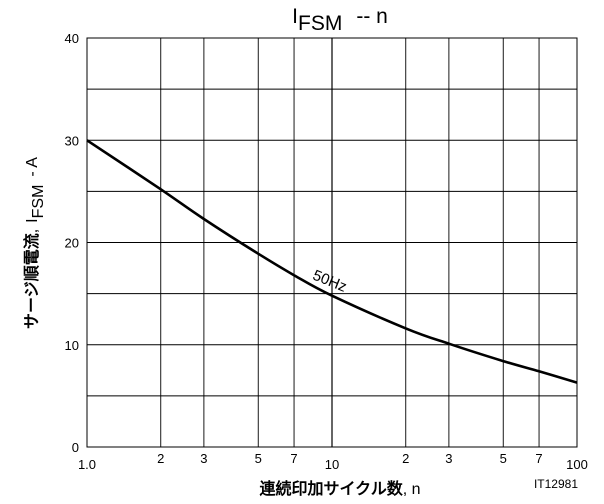  I want to click on x-tick-label: 100, so click(577, 464).